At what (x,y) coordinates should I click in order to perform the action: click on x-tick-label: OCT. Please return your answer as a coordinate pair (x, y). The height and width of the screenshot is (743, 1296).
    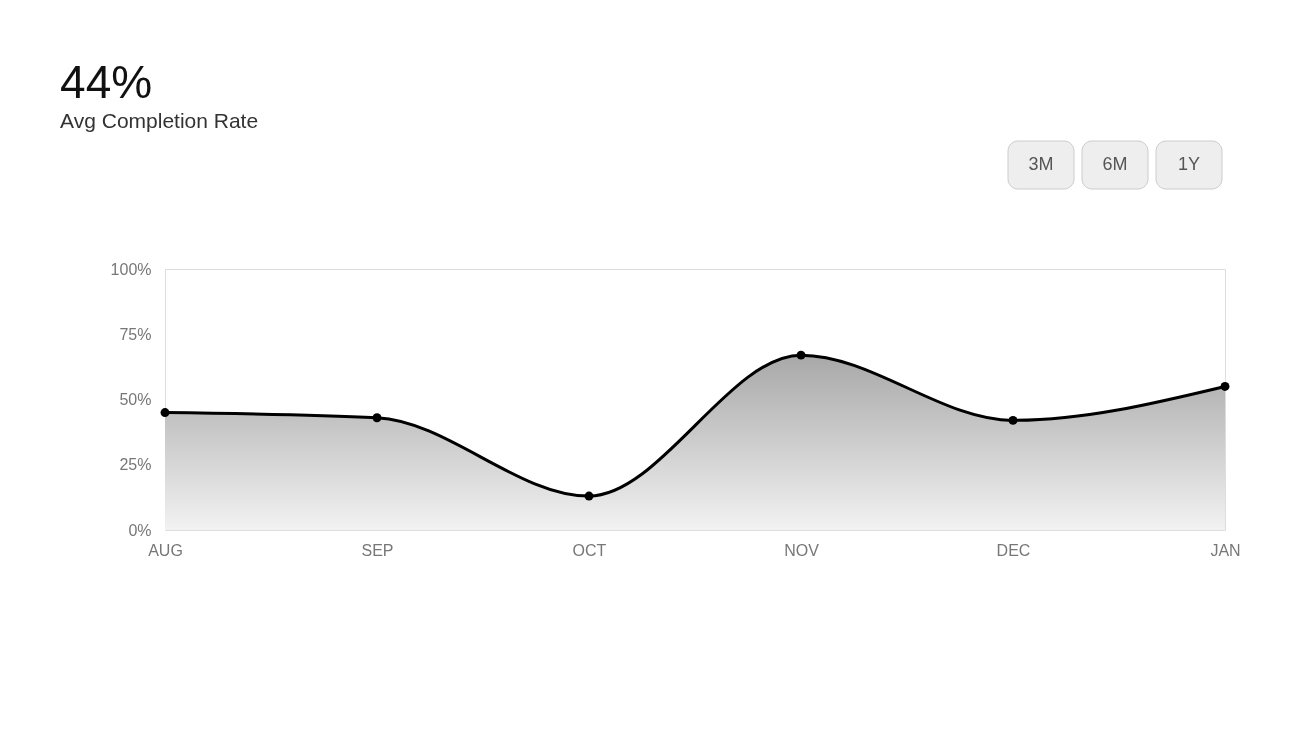
    Looking at the image, I should click on (589, 550).